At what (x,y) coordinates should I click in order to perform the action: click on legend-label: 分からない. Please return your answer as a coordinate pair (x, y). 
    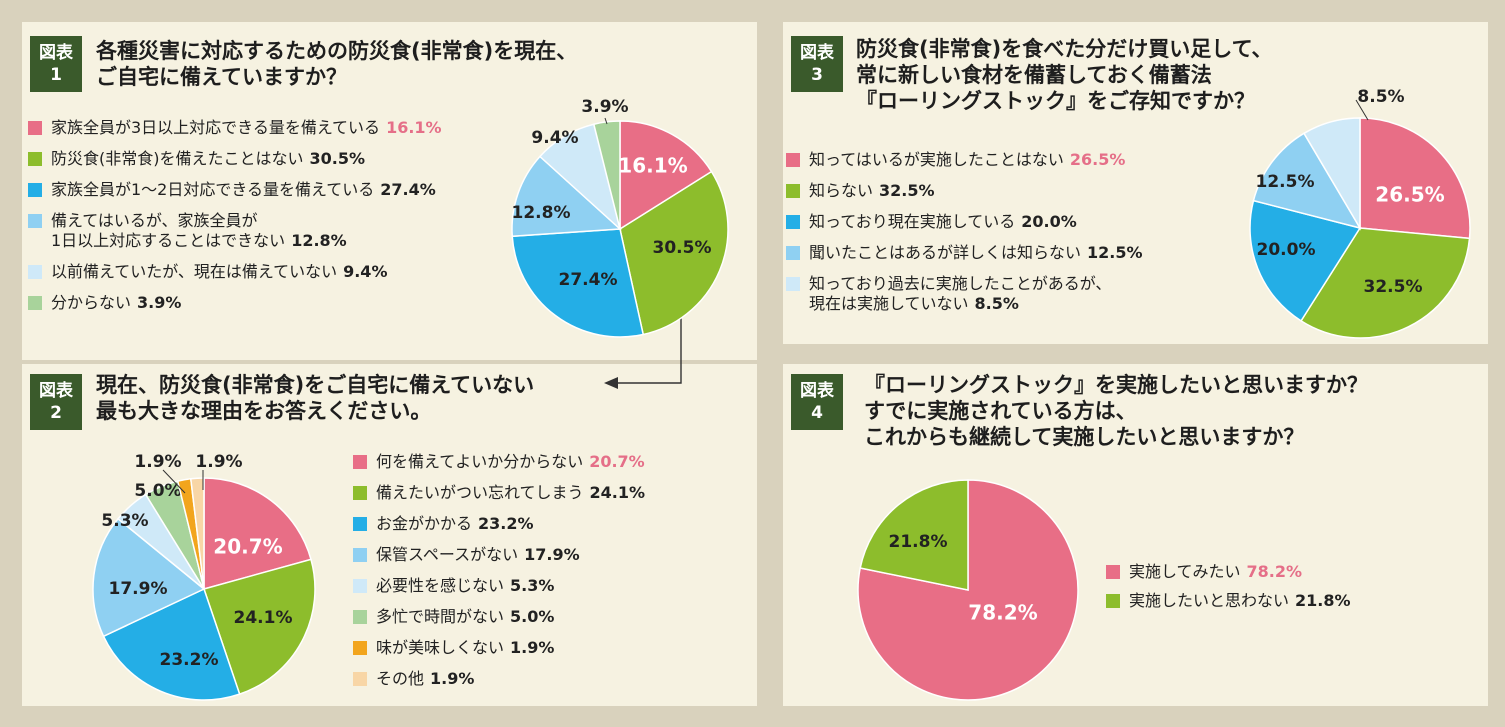
    Looking at the image, I should click on (91, 302).